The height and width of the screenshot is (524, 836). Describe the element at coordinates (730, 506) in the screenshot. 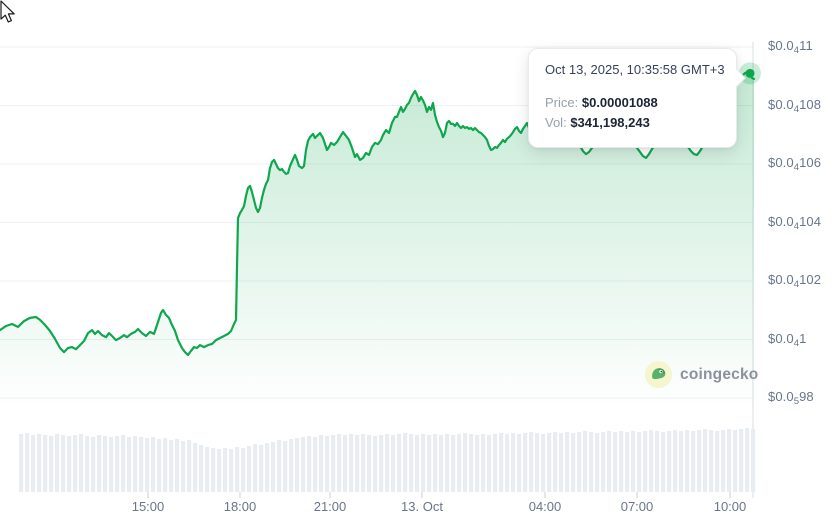

I see `x-axis-label: 10:00` at that location.